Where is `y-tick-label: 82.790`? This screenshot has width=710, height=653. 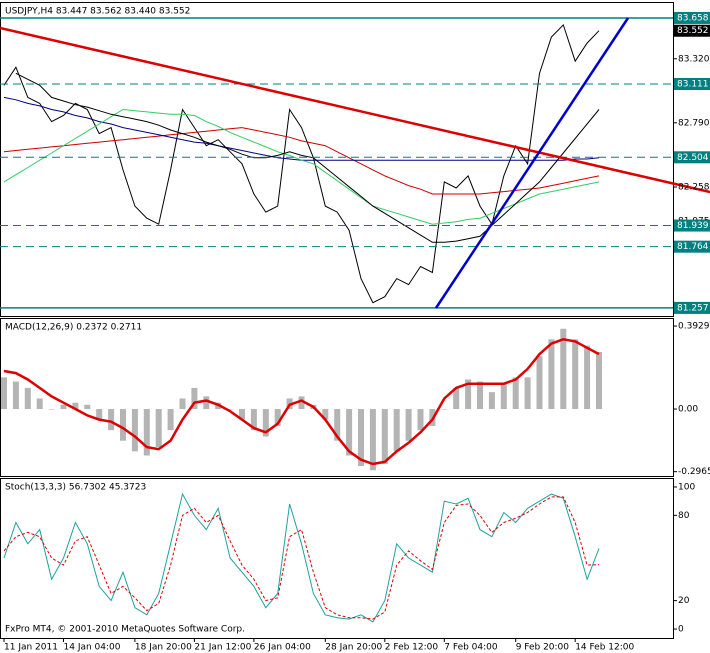 y-tick-label: 82.790 is located at coordinates (694, 123).